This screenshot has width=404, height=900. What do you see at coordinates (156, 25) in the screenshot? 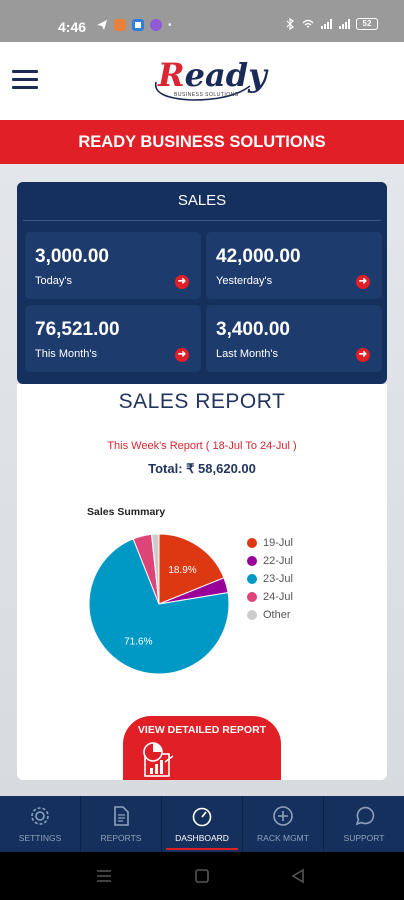
I see `app-purple-icon` at bounding box center [156, 25].